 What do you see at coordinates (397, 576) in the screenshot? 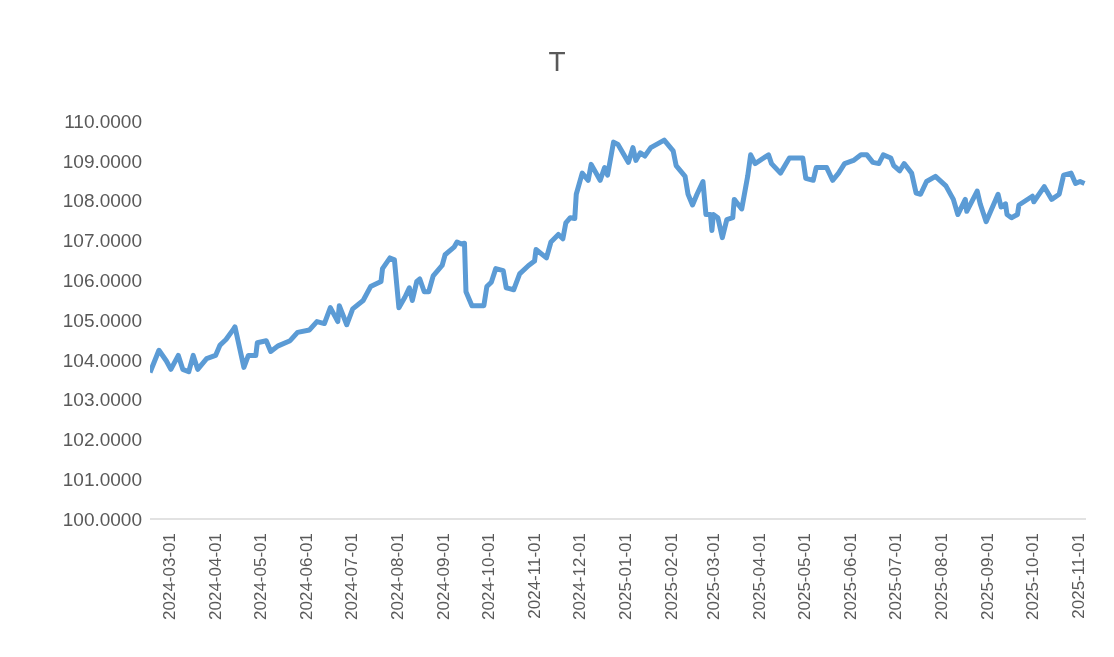
I see `x-tick-label: 2024-08-01` at bounding box center [397, 576].